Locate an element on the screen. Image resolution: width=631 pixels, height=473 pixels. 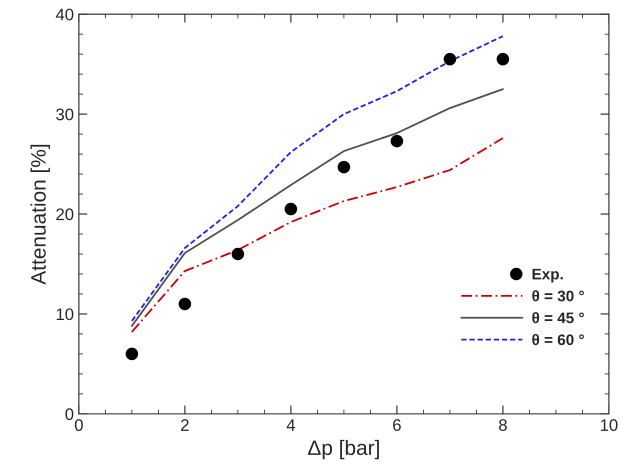
y-tick-label: 20 is located at coordinates (65, 214).